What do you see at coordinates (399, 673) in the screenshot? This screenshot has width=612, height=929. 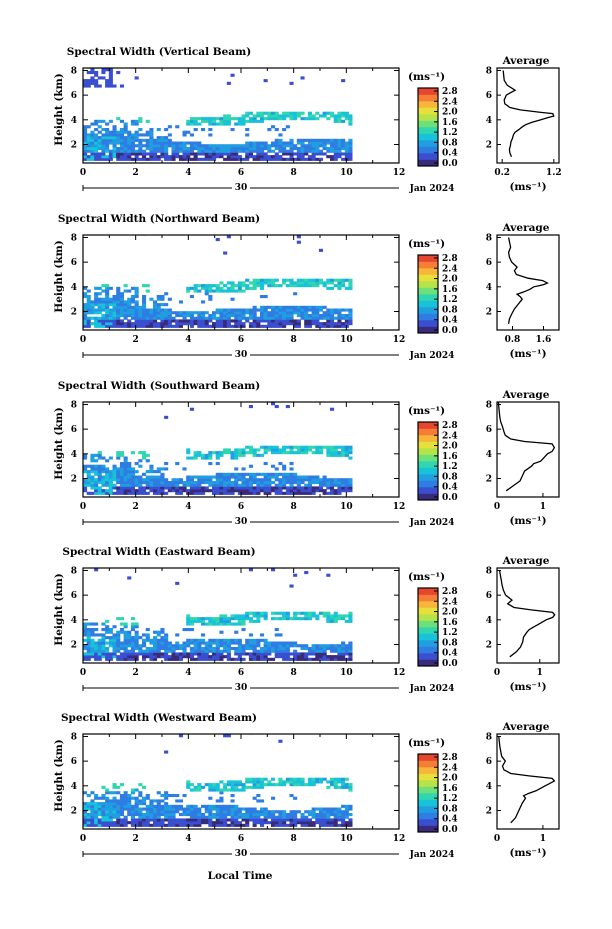 I see `x-tick-label: 12` at bounding box center [399, 673].